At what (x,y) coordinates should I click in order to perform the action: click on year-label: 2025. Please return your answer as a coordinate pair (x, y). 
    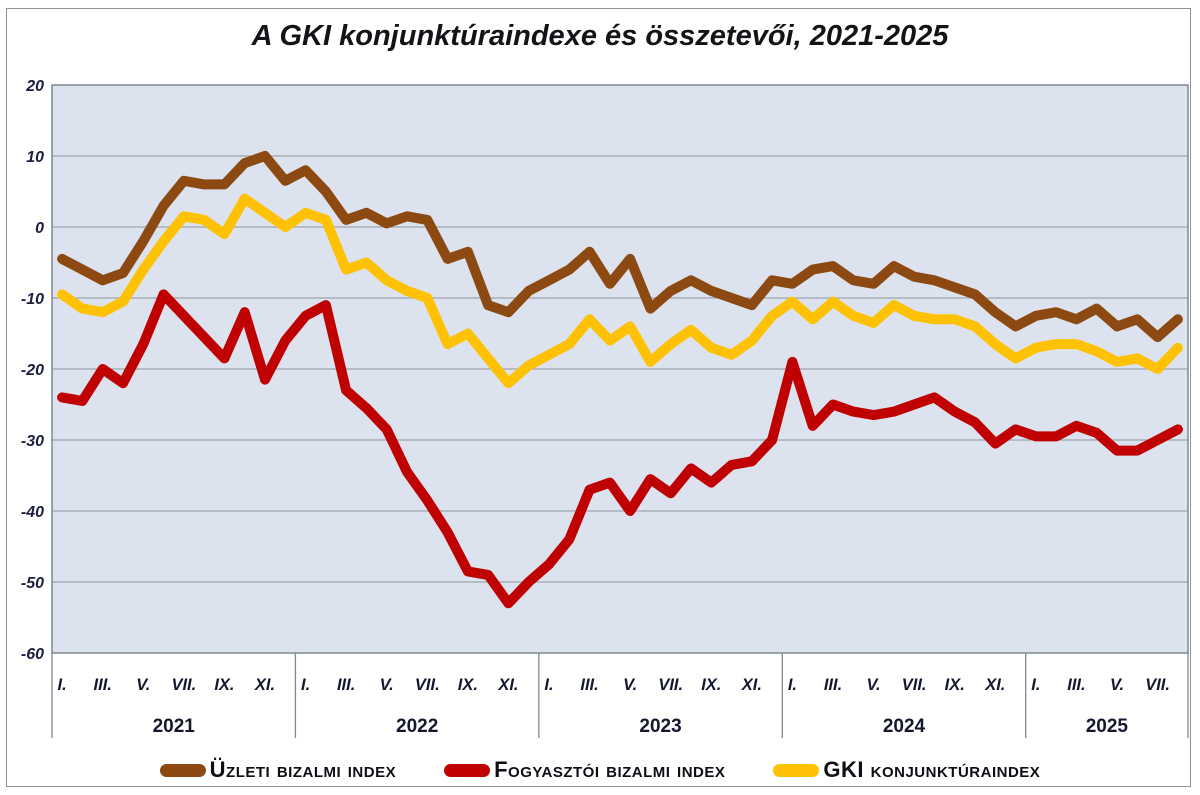
    Looking at the image, I should click on (1107, 726).